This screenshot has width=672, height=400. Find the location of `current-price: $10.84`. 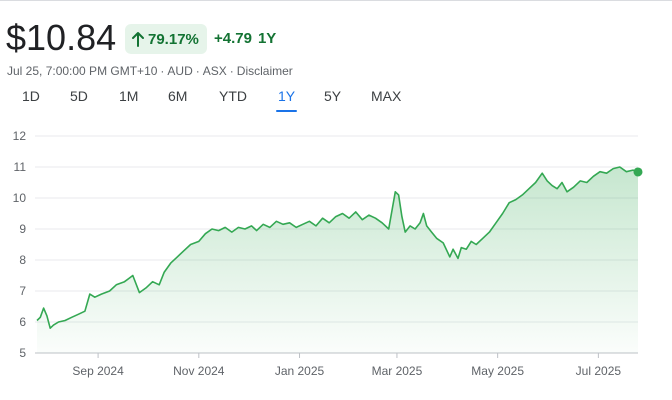

current-price: $10.84 is located at coordinates (61, 37).